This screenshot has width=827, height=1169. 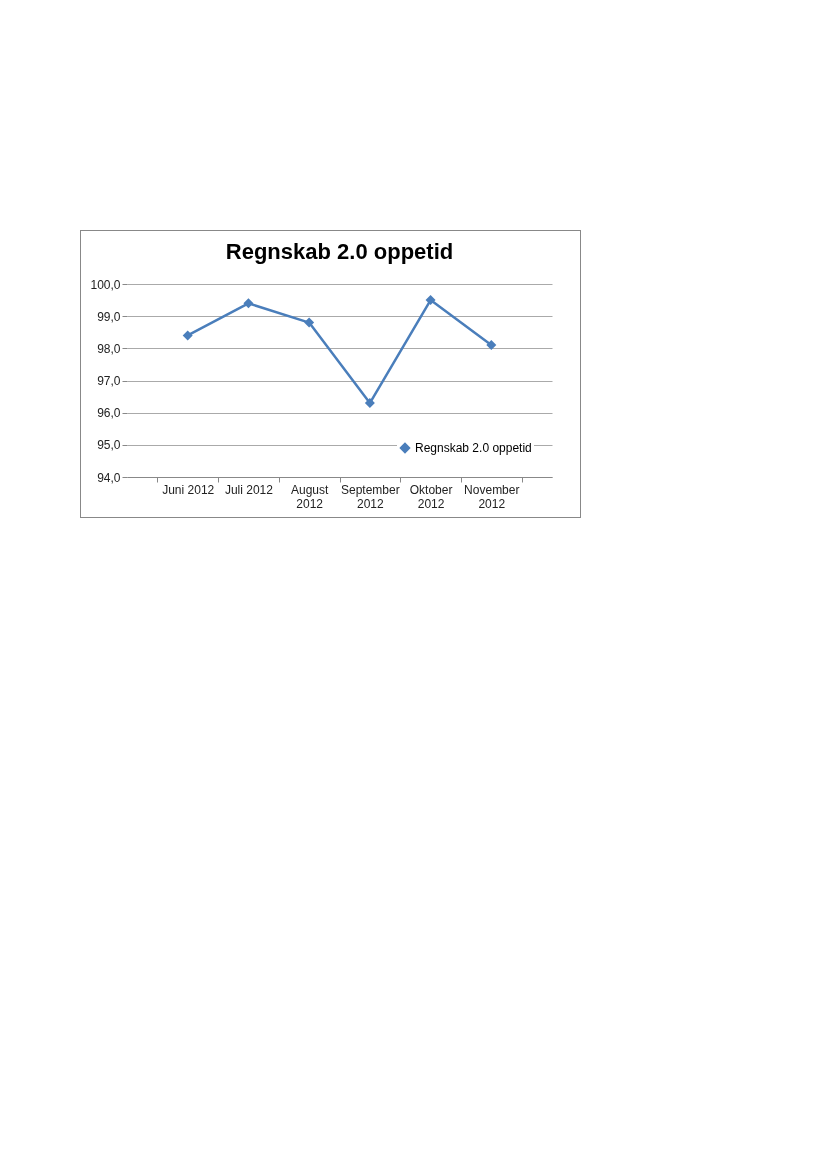 What do you see at coordinates (473, 448) in the screenshot?
I see `legend-label: Regnskab 2.0 oppetid` at bounding box center [473, 448].